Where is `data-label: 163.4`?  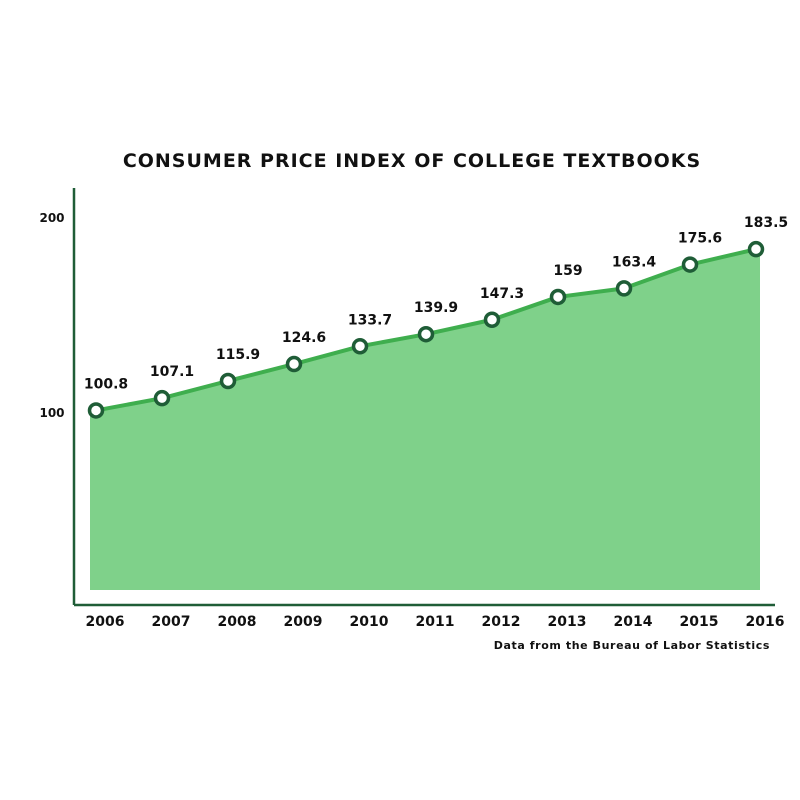
data-label: 163.4 is located at coordinates (634, 262).